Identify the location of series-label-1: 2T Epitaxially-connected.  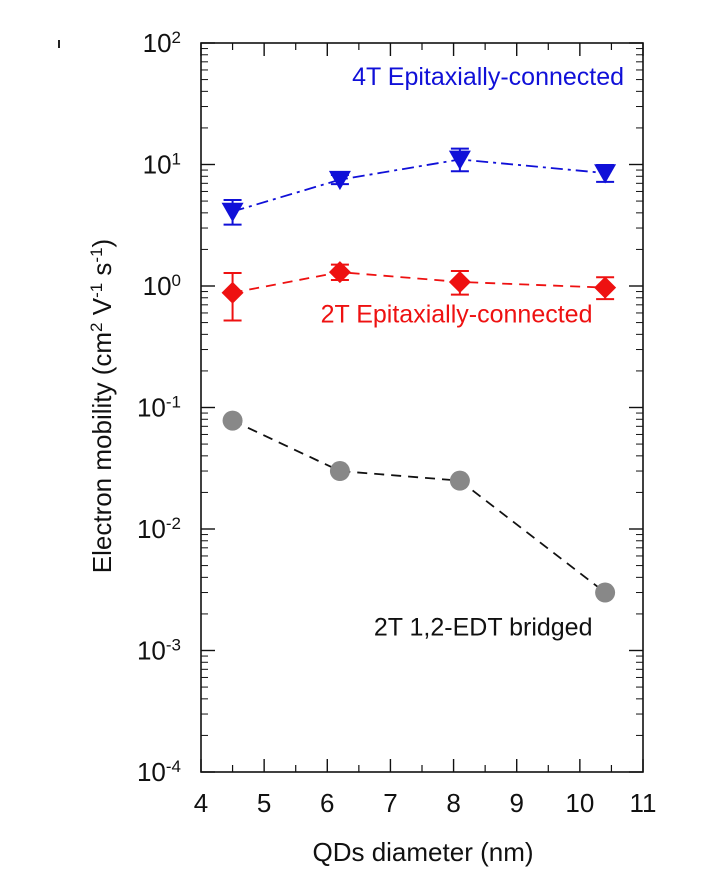
(457, 315).